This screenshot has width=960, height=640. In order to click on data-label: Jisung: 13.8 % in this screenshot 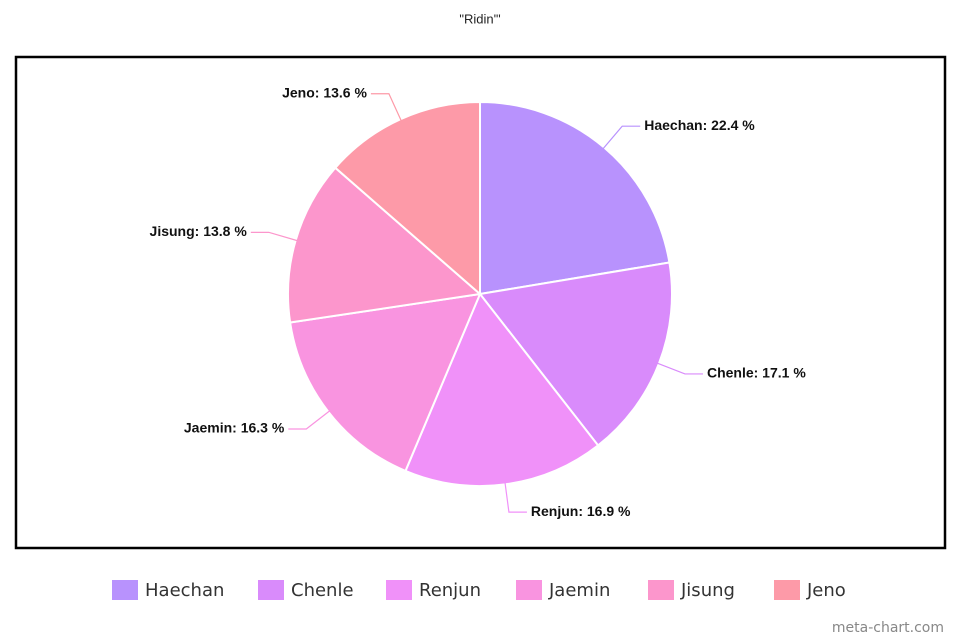, I will do `click(199, 231)`.